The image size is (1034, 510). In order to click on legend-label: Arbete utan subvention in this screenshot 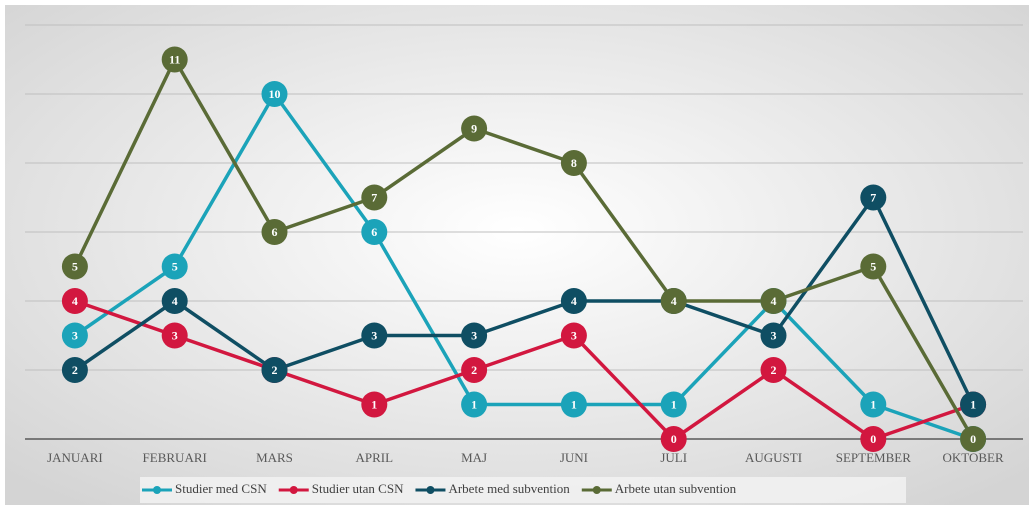, I will do `click(676, 488)`.